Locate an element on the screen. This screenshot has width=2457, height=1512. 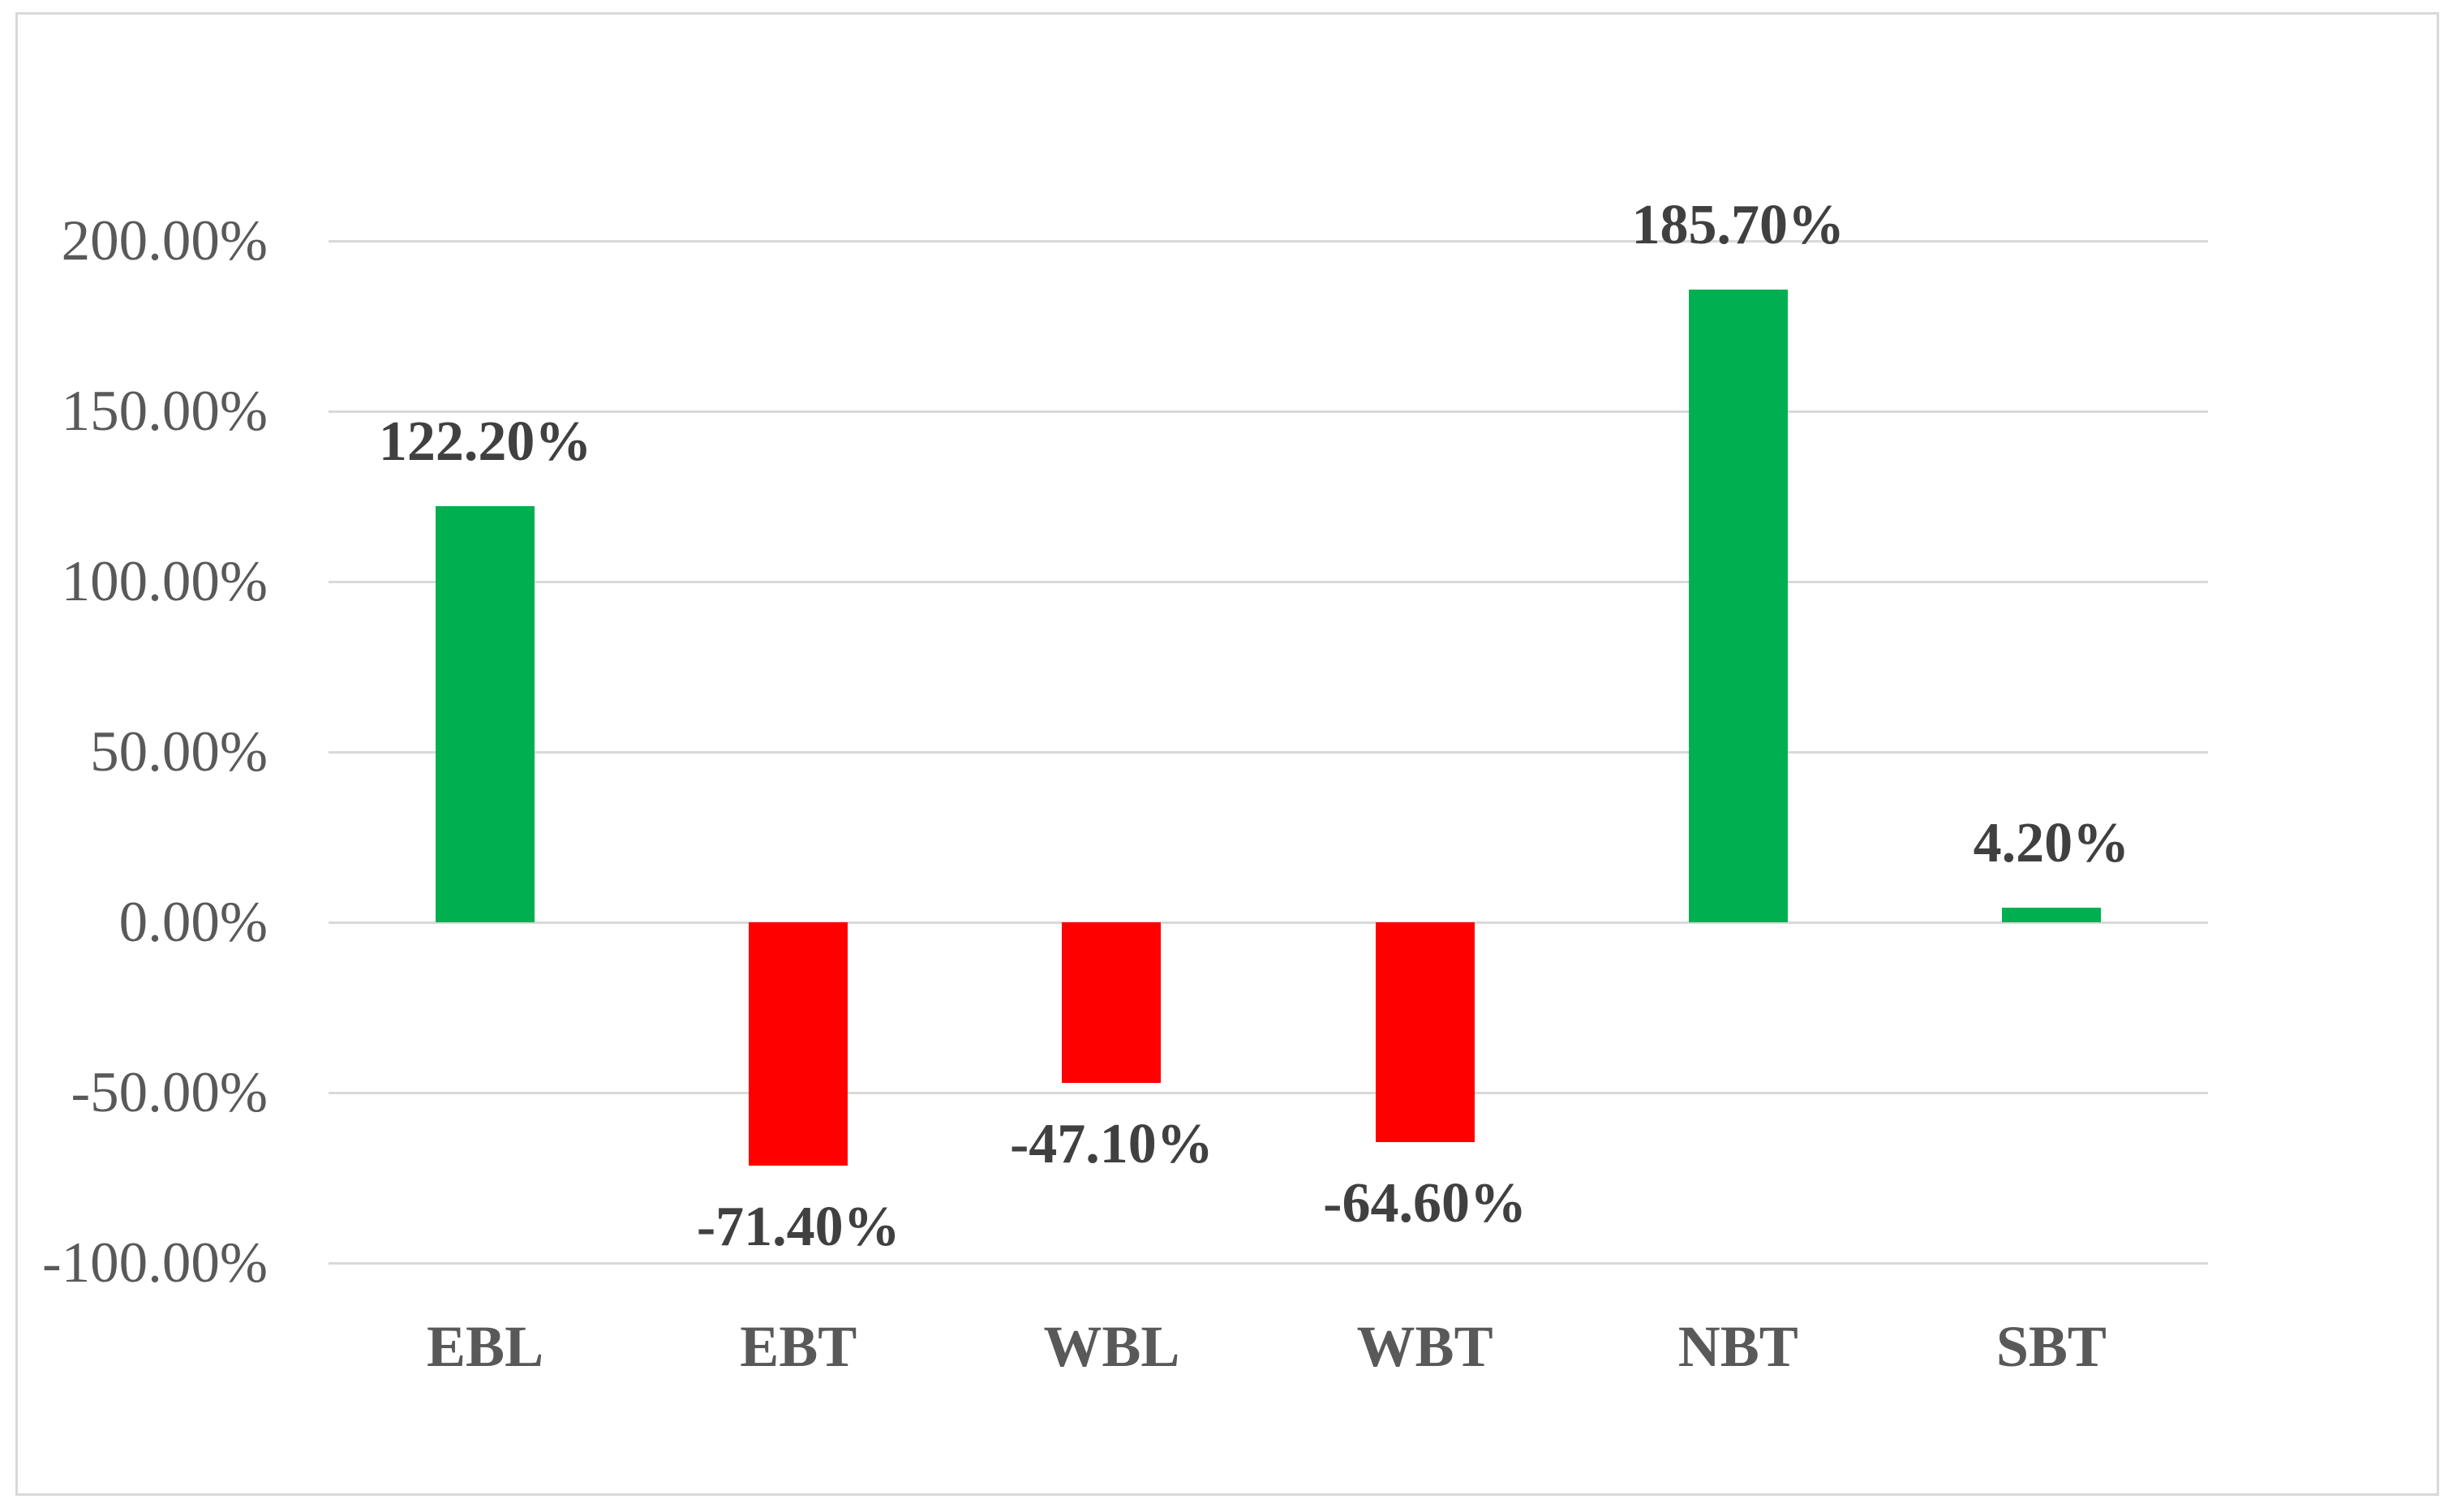
y-axis-tick-label: -100.00% is located at coordinates (154, 1263).